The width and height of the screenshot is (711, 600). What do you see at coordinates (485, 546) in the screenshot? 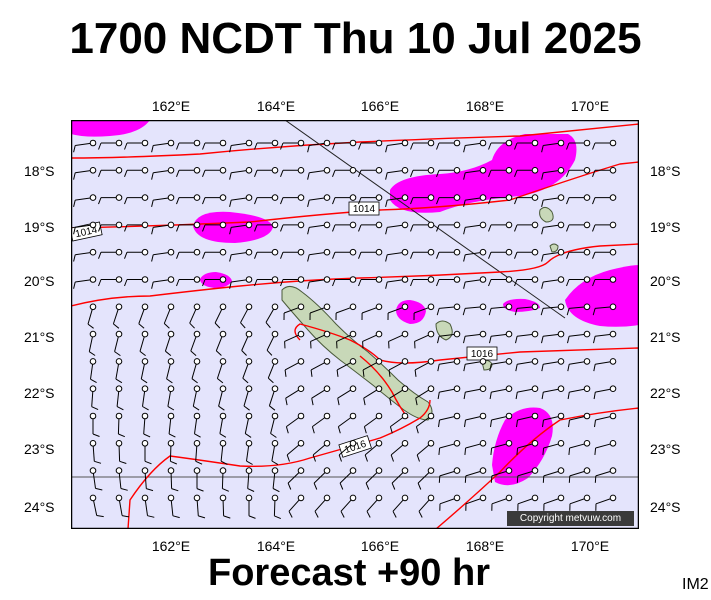
I see `lon-label-bottom: 168°E` at bounding box center [485, 546].